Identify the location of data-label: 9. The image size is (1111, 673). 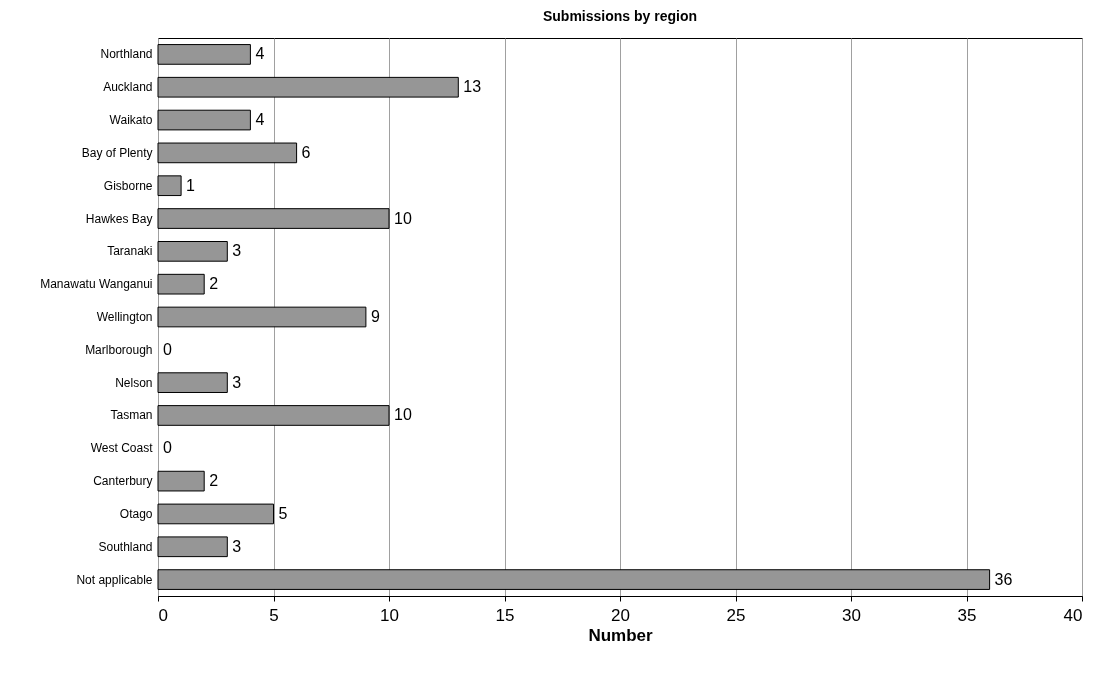
(375, 316).